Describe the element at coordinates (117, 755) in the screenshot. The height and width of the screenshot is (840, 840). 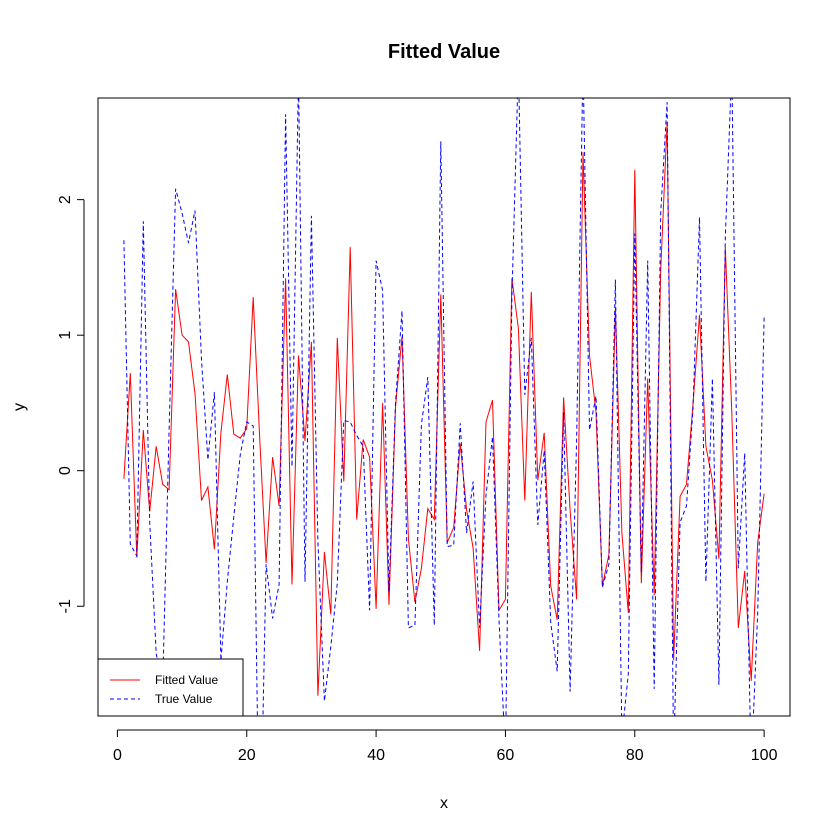
I see `x-tick-label: 0` at that location.